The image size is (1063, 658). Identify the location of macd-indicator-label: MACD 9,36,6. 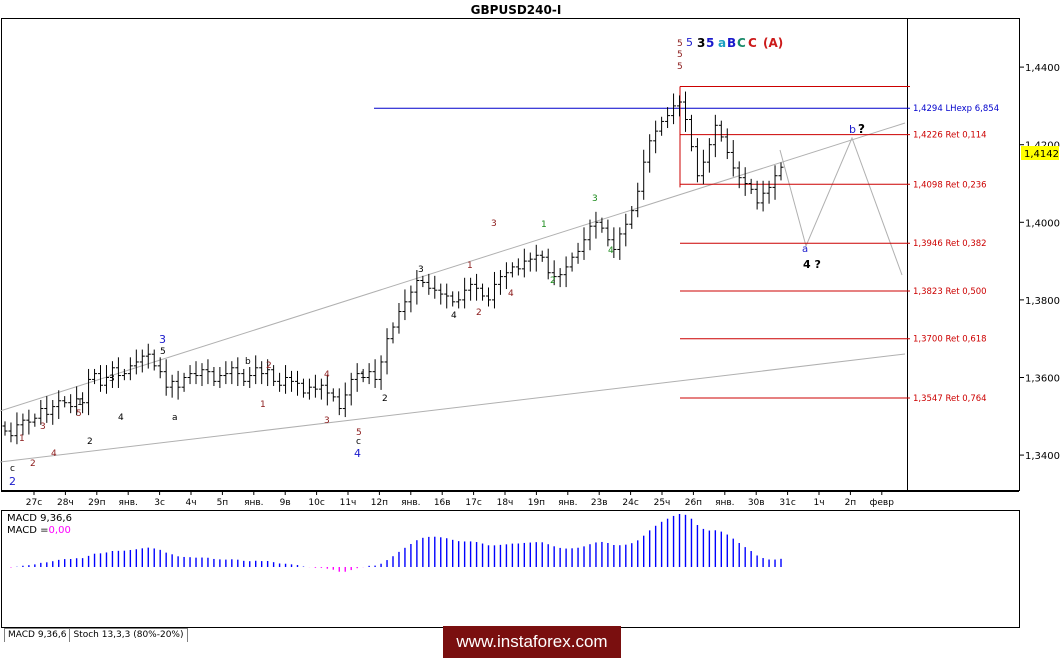
(39, 518).